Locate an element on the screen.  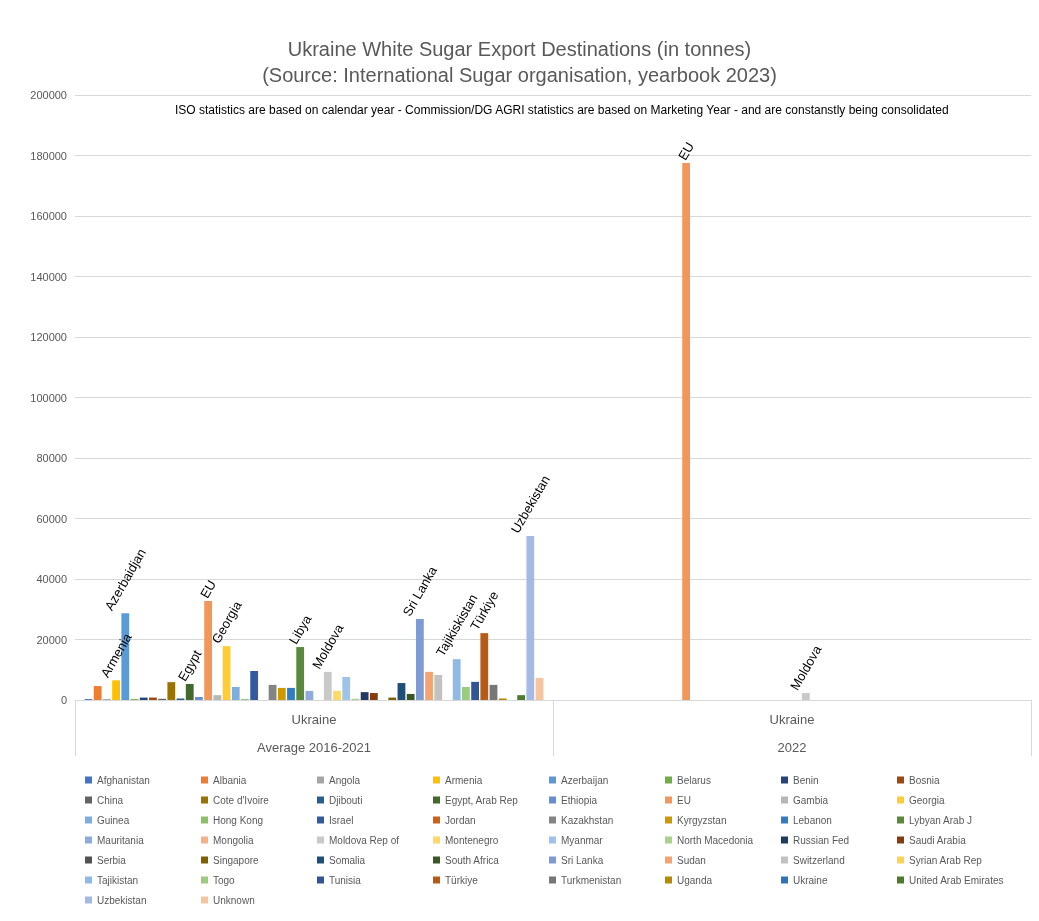
legend-label: Togo is located at coordinates (224, 880).